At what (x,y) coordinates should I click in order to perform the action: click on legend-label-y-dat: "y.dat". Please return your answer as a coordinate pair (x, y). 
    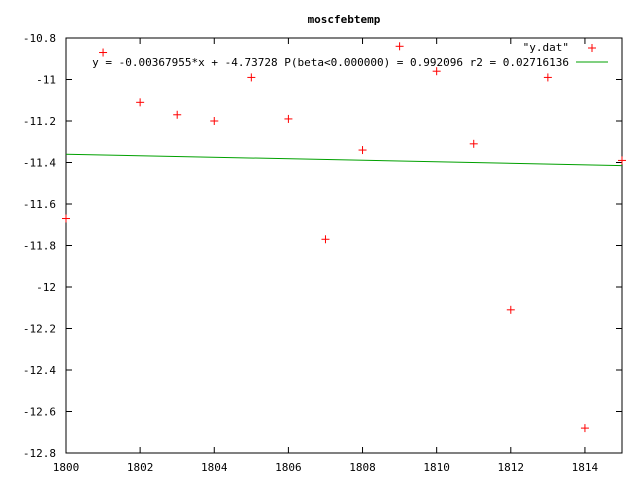
    Looking at the image, I should click on (546, 47).